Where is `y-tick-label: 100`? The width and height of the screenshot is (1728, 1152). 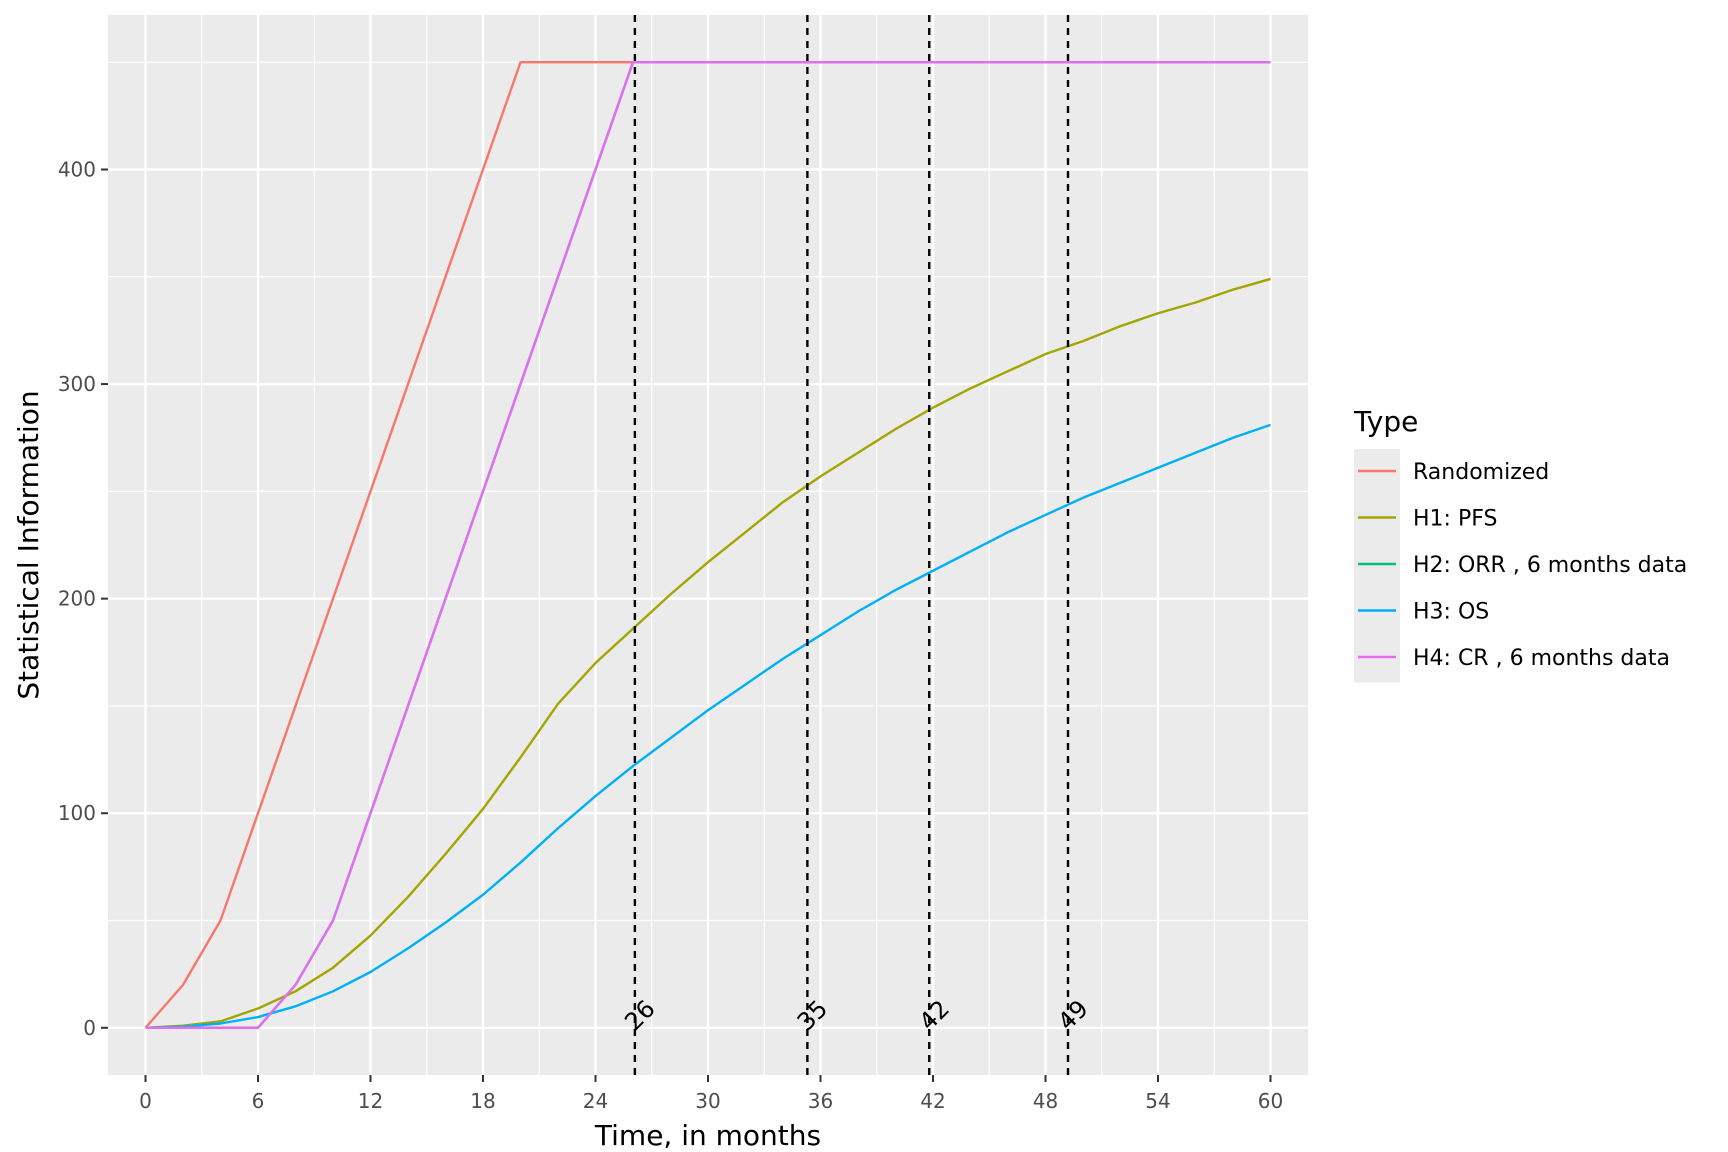
y-tick-label: 100 is located at coordinates (77, 813).